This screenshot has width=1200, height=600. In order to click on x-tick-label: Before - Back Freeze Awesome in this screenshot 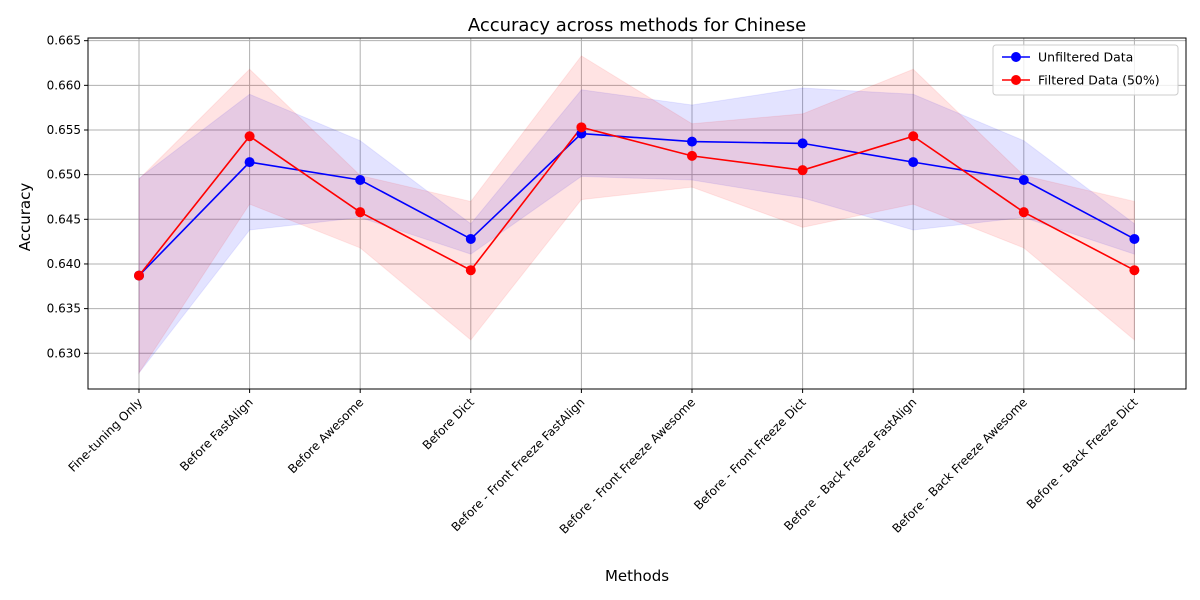, I will do `click(959, 465)`.